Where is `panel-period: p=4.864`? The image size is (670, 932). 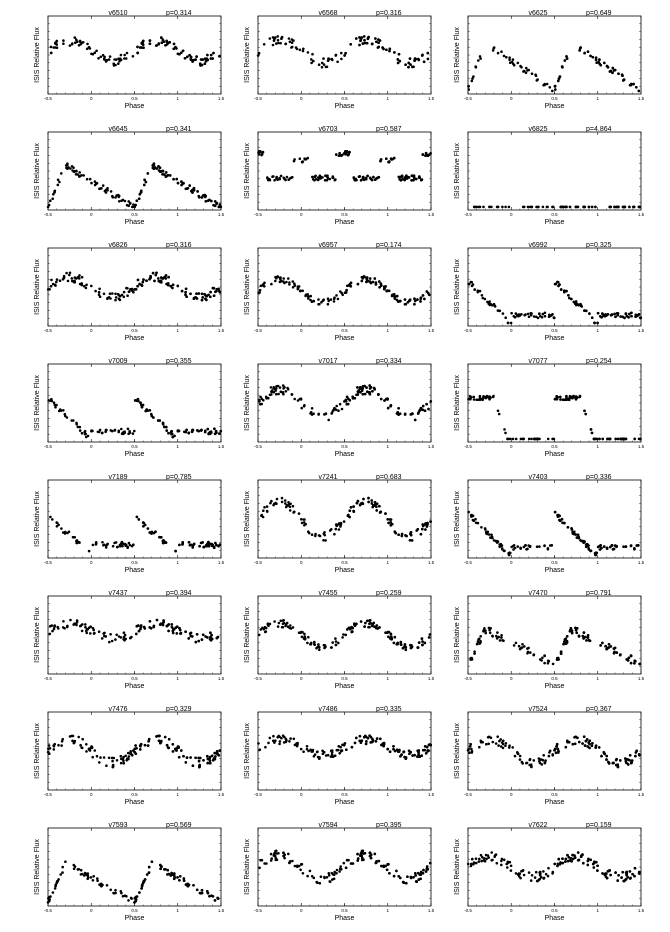
panel-period: p=4.864 is located at coordinates (599, 129).